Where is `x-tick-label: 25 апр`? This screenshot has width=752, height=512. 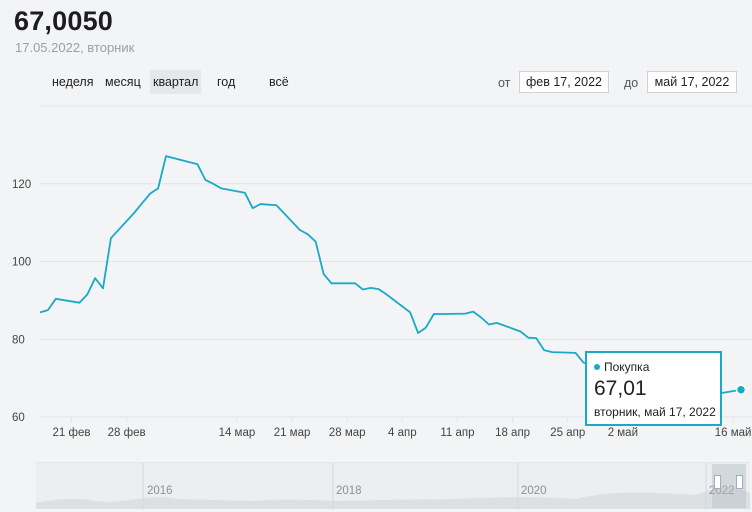 x-tick-label: 25 апр is located at coordinates (567, 433).